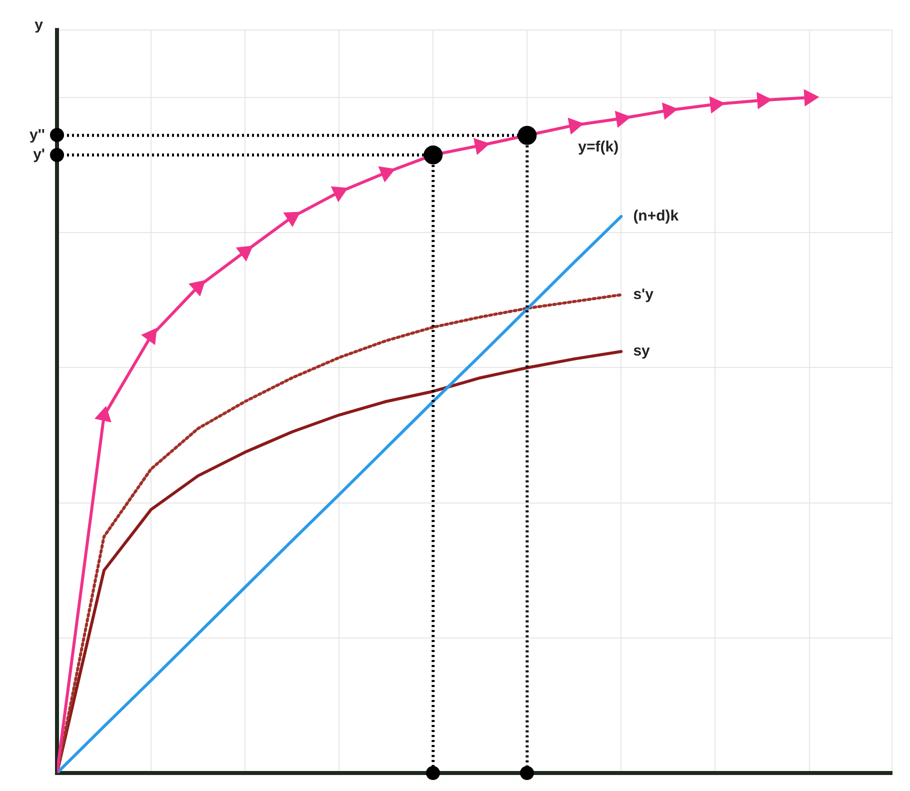  I want to click on ref-line-label: y'', so click(37, 135).